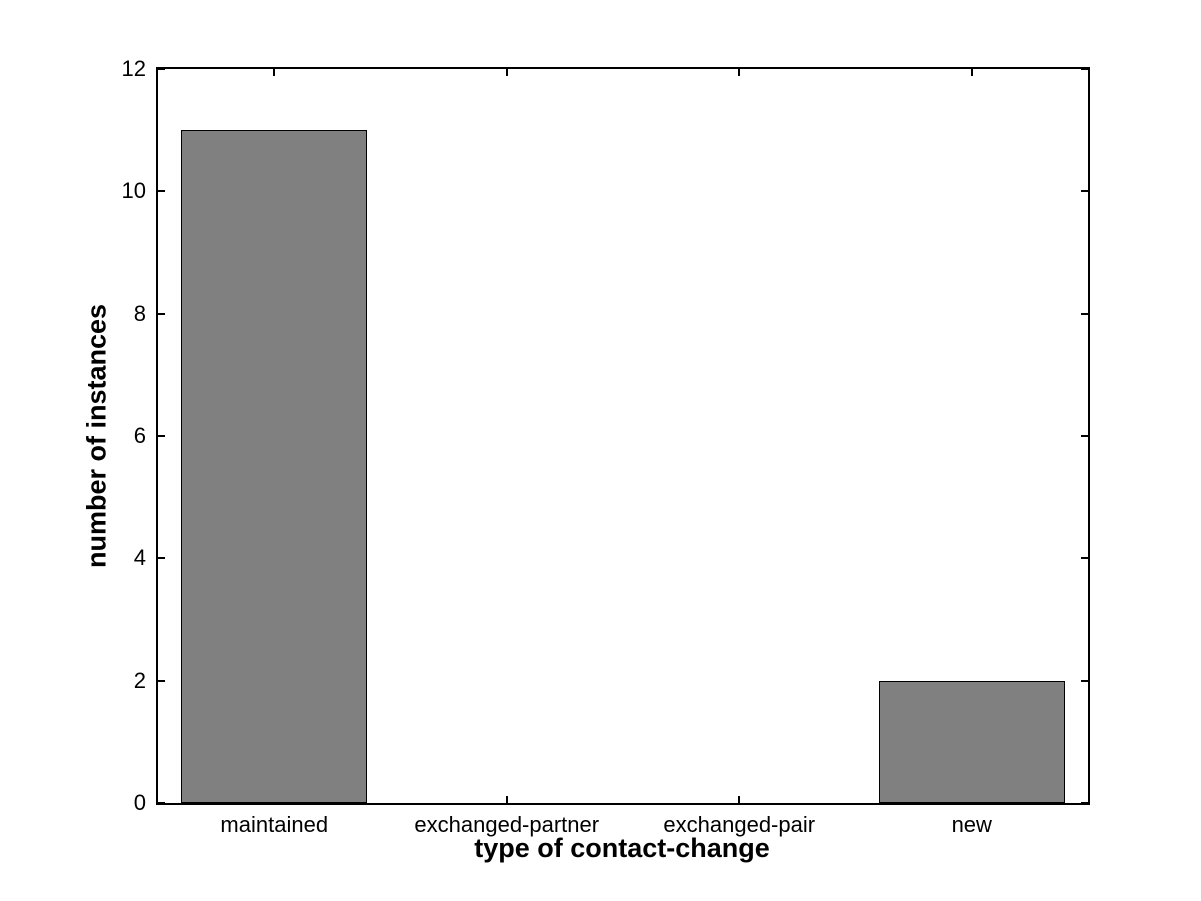 The height and width of the screenshot is (901, 1201). Describe the element at coordinates (139, 435) in the screenshot. I see `y-tick-label: 6` at that location.